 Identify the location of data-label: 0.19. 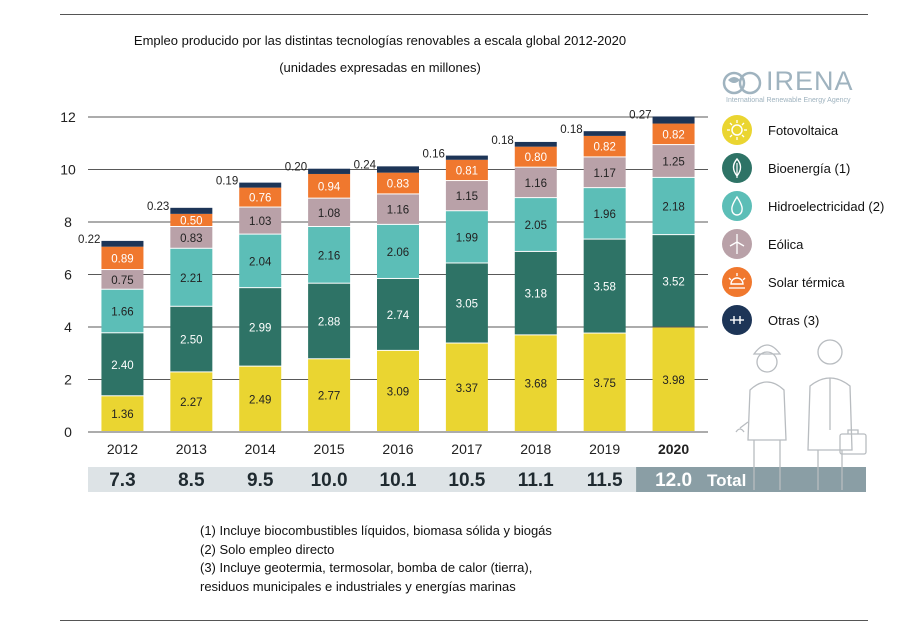
(227, 182).